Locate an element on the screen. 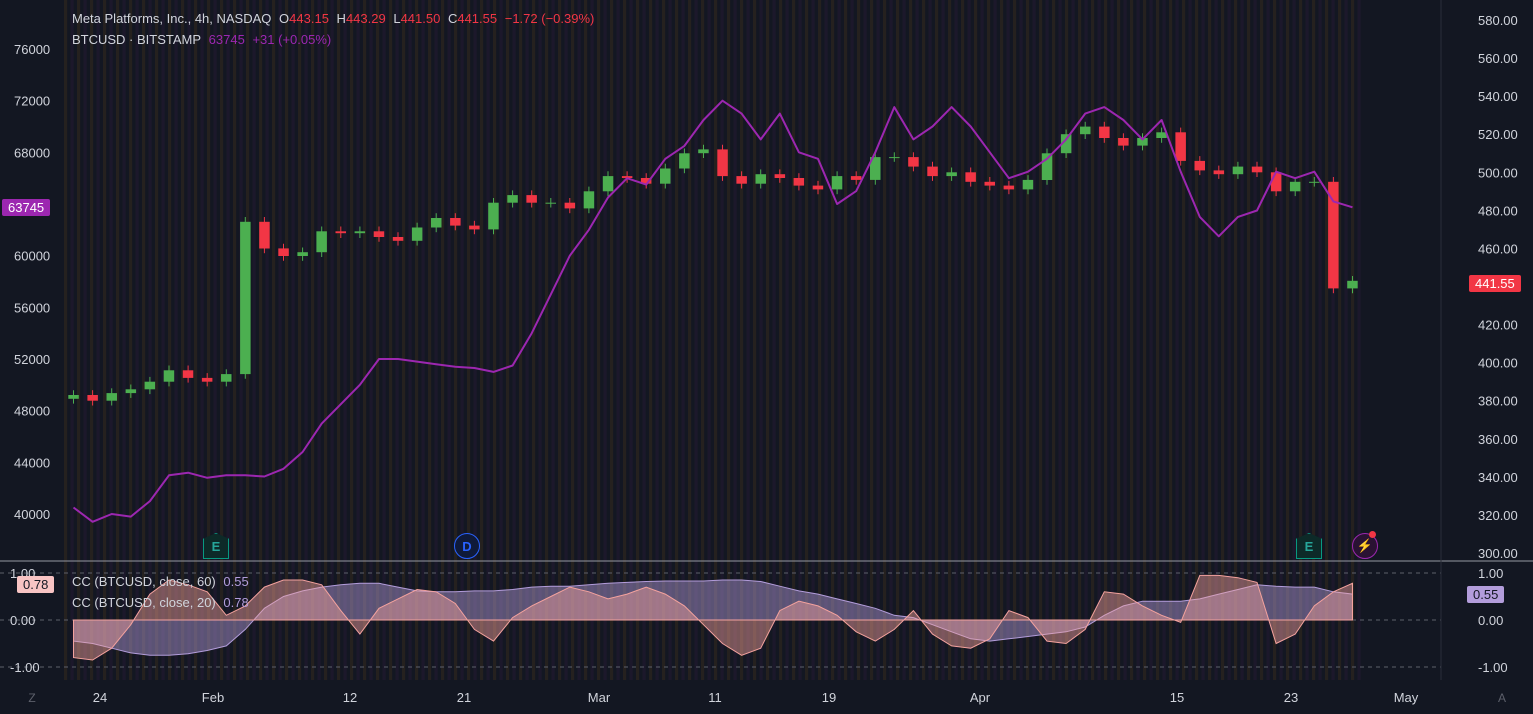 The width and height of the screenshot is (1533, 714). time-axis-corner-right: A is located at coordinates (1502, 698).